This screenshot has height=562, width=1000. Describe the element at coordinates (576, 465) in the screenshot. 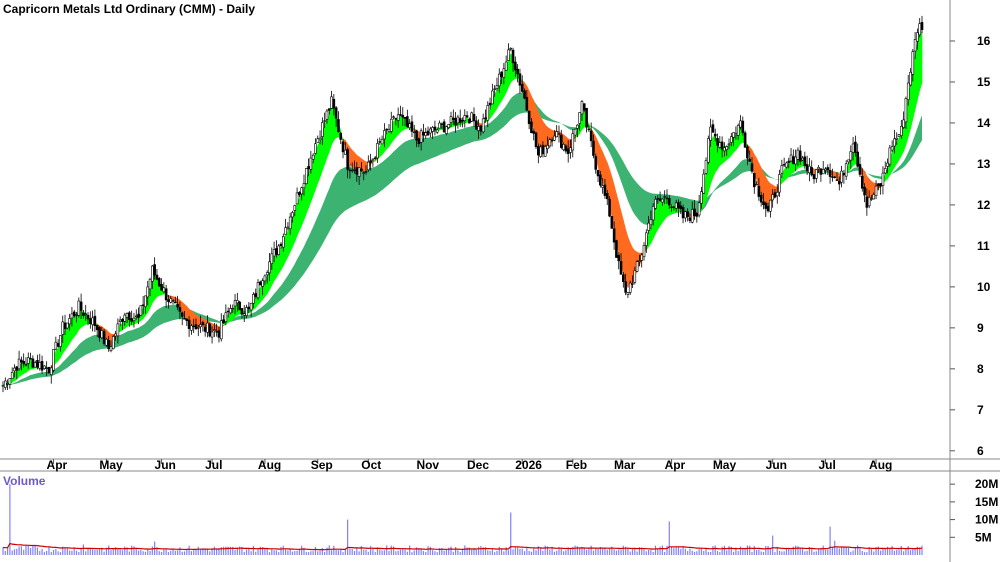

I see `date-tick-label: Feb` at that location.